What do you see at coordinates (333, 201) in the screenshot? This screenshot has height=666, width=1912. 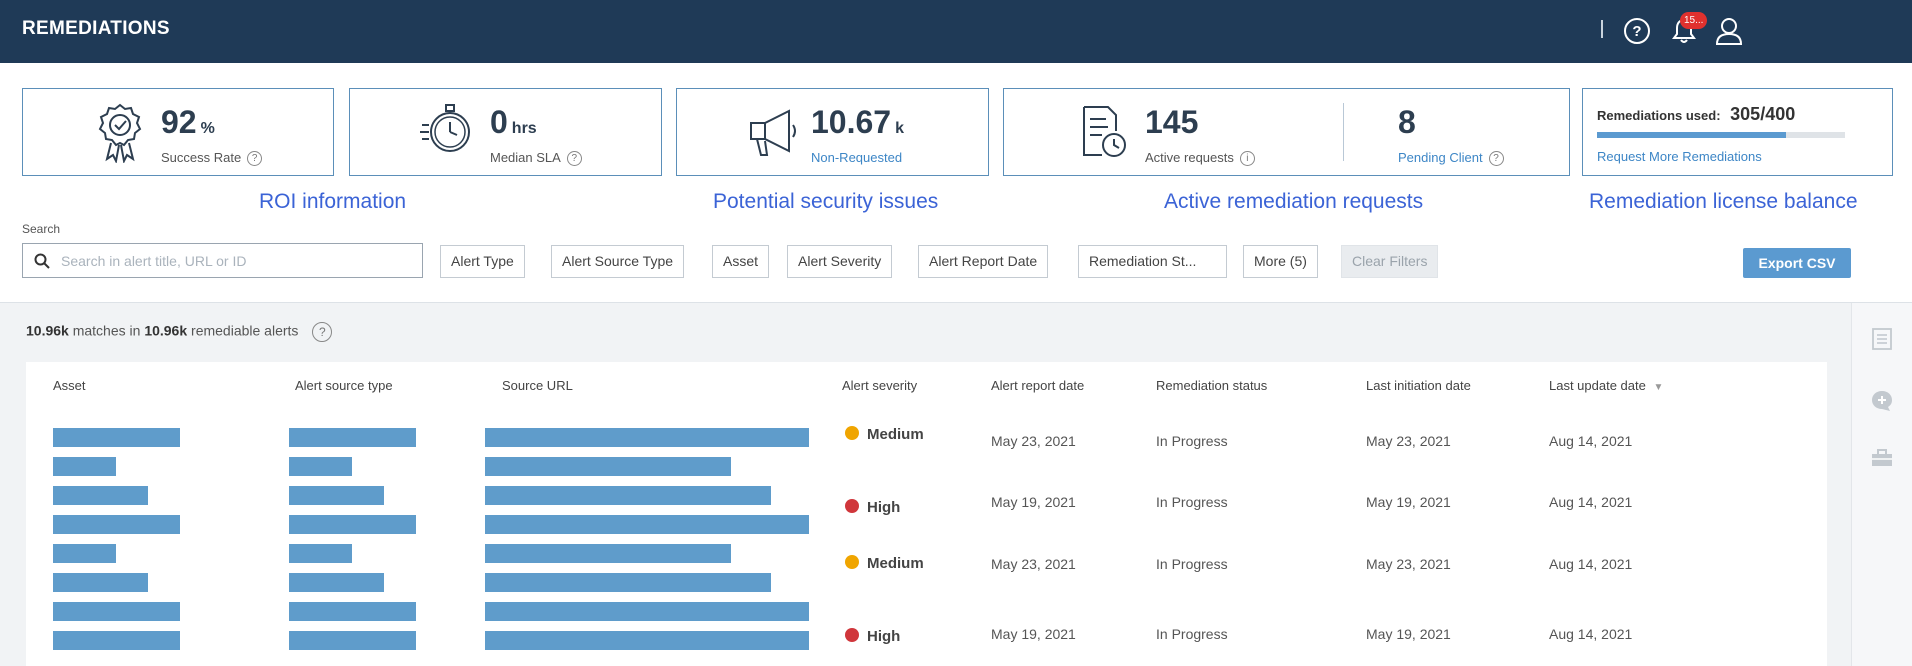 I see `caption-roi: ROI information` at bounding box center [333, 201].